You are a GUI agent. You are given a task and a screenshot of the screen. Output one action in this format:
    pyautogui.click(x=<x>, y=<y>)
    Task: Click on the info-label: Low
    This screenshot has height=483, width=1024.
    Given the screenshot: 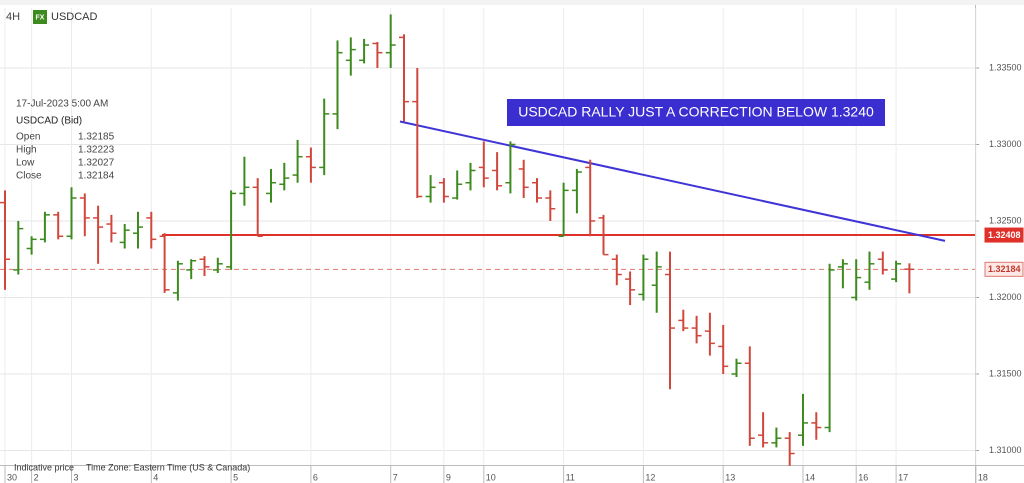 What is the action you would take?
    pyautogui.click(x=25, y=163)
    